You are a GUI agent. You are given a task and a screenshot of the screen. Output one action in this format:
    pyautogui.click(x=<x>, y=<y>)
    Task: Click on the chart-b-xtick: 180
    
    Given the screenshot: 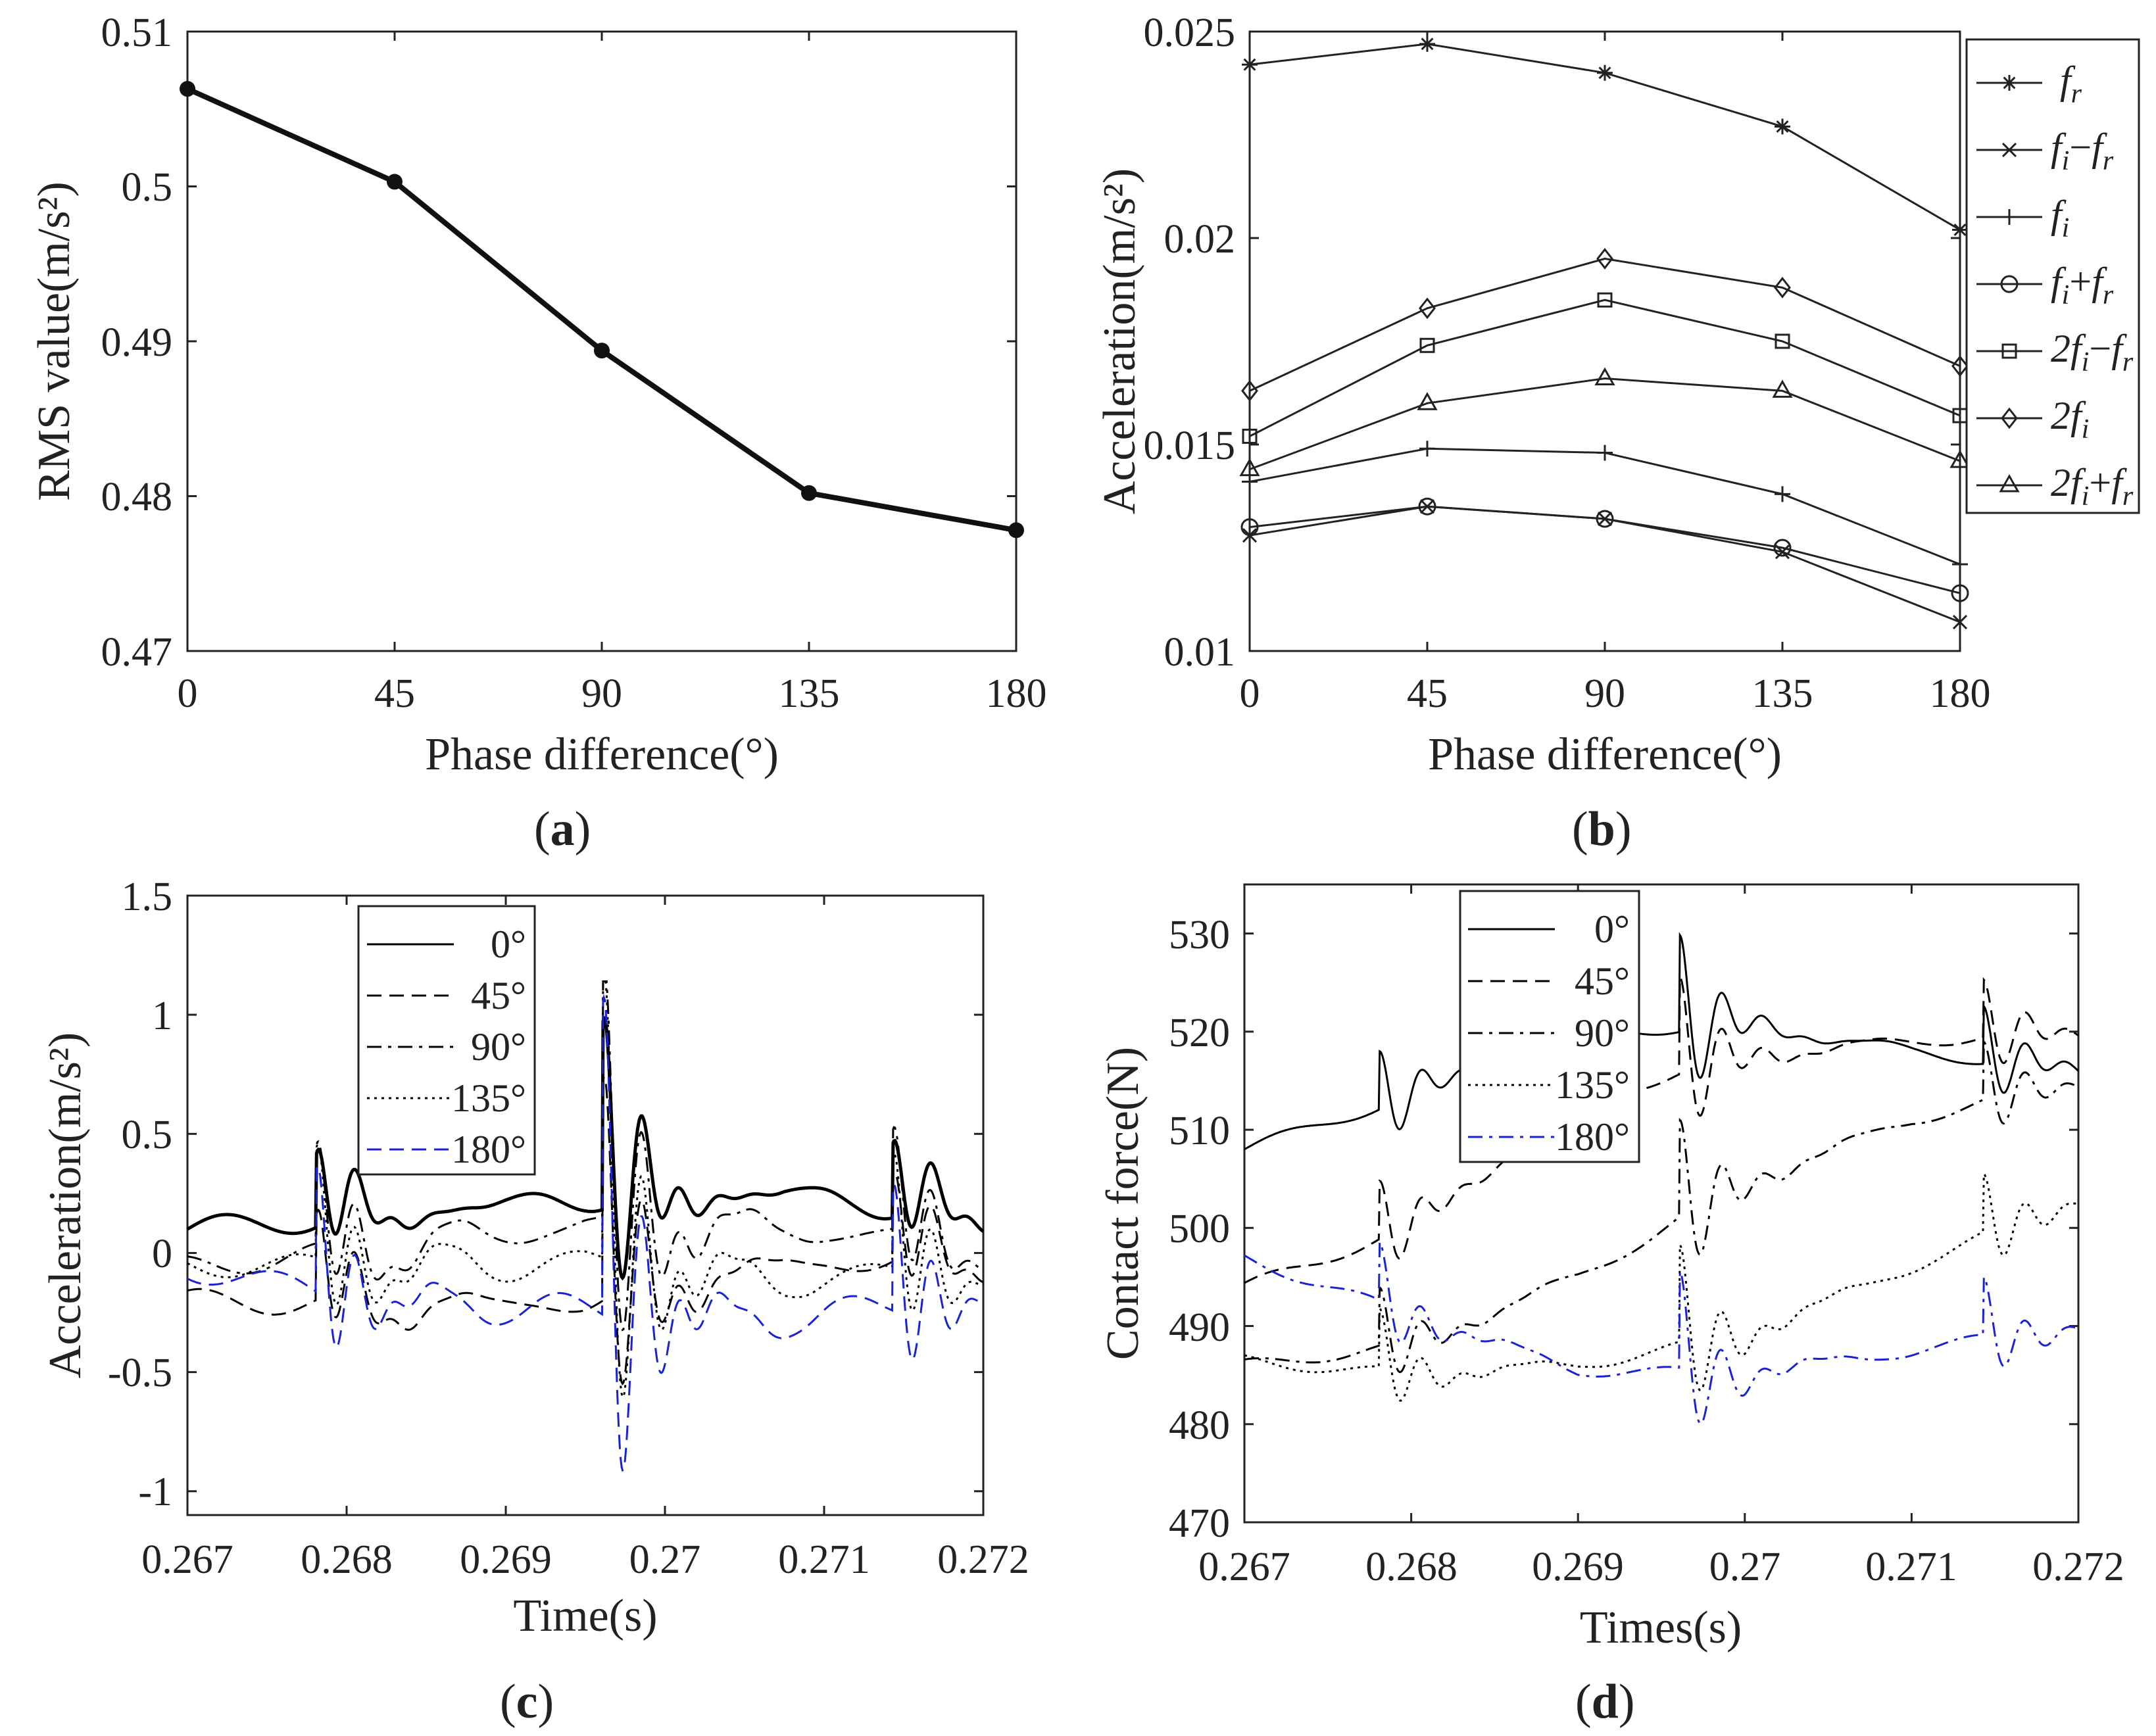 What is the action you would take?
    pyautogui.click(x=1961, y=693)
    